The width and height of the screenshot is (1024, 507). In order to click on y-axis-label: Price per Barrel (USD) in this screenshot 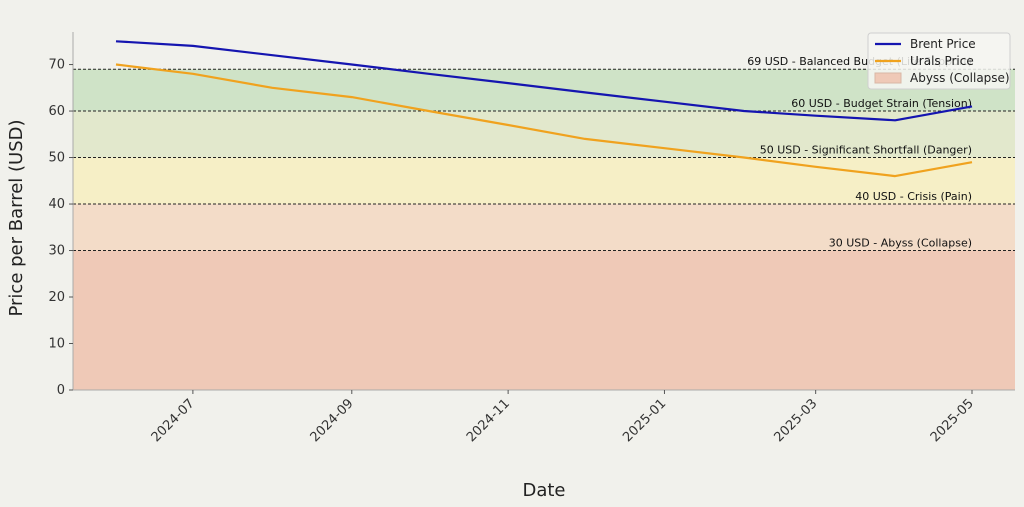, I will do `click(16, 217)`.